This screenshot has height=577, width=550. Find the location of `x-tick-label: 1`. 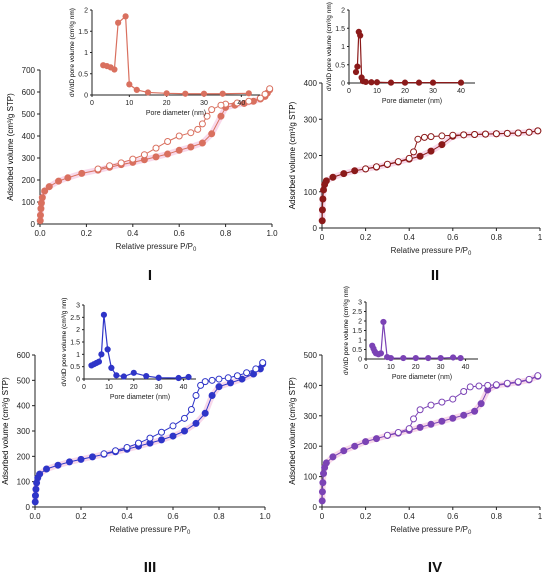

x-tick-label: 1 is located at coordinates (540, 516).